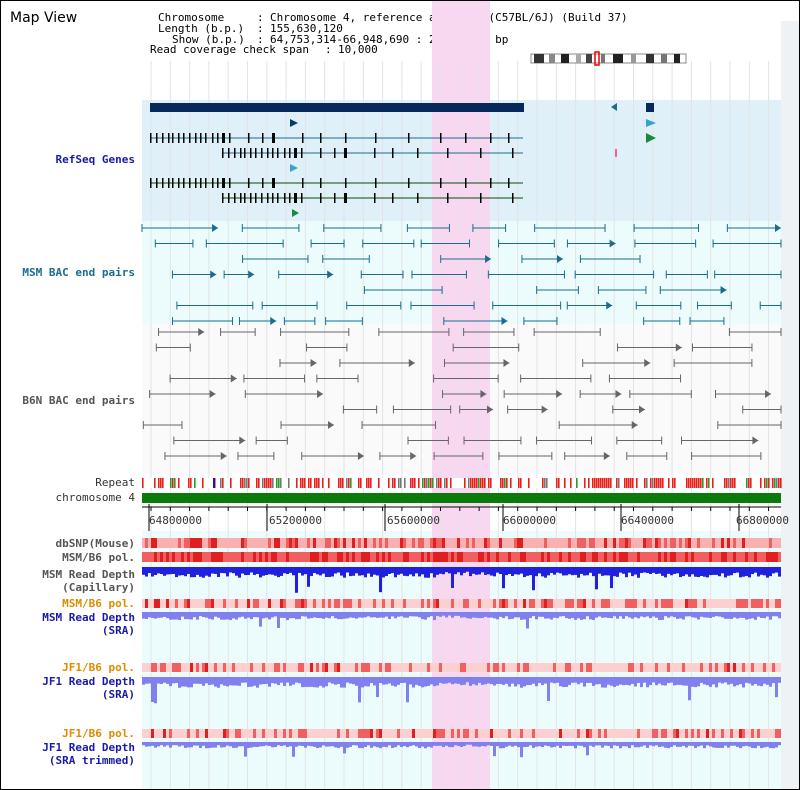  I want to click on msm-bac-end-pairs-label: MSM BAC end pairs, so click(78, 272).